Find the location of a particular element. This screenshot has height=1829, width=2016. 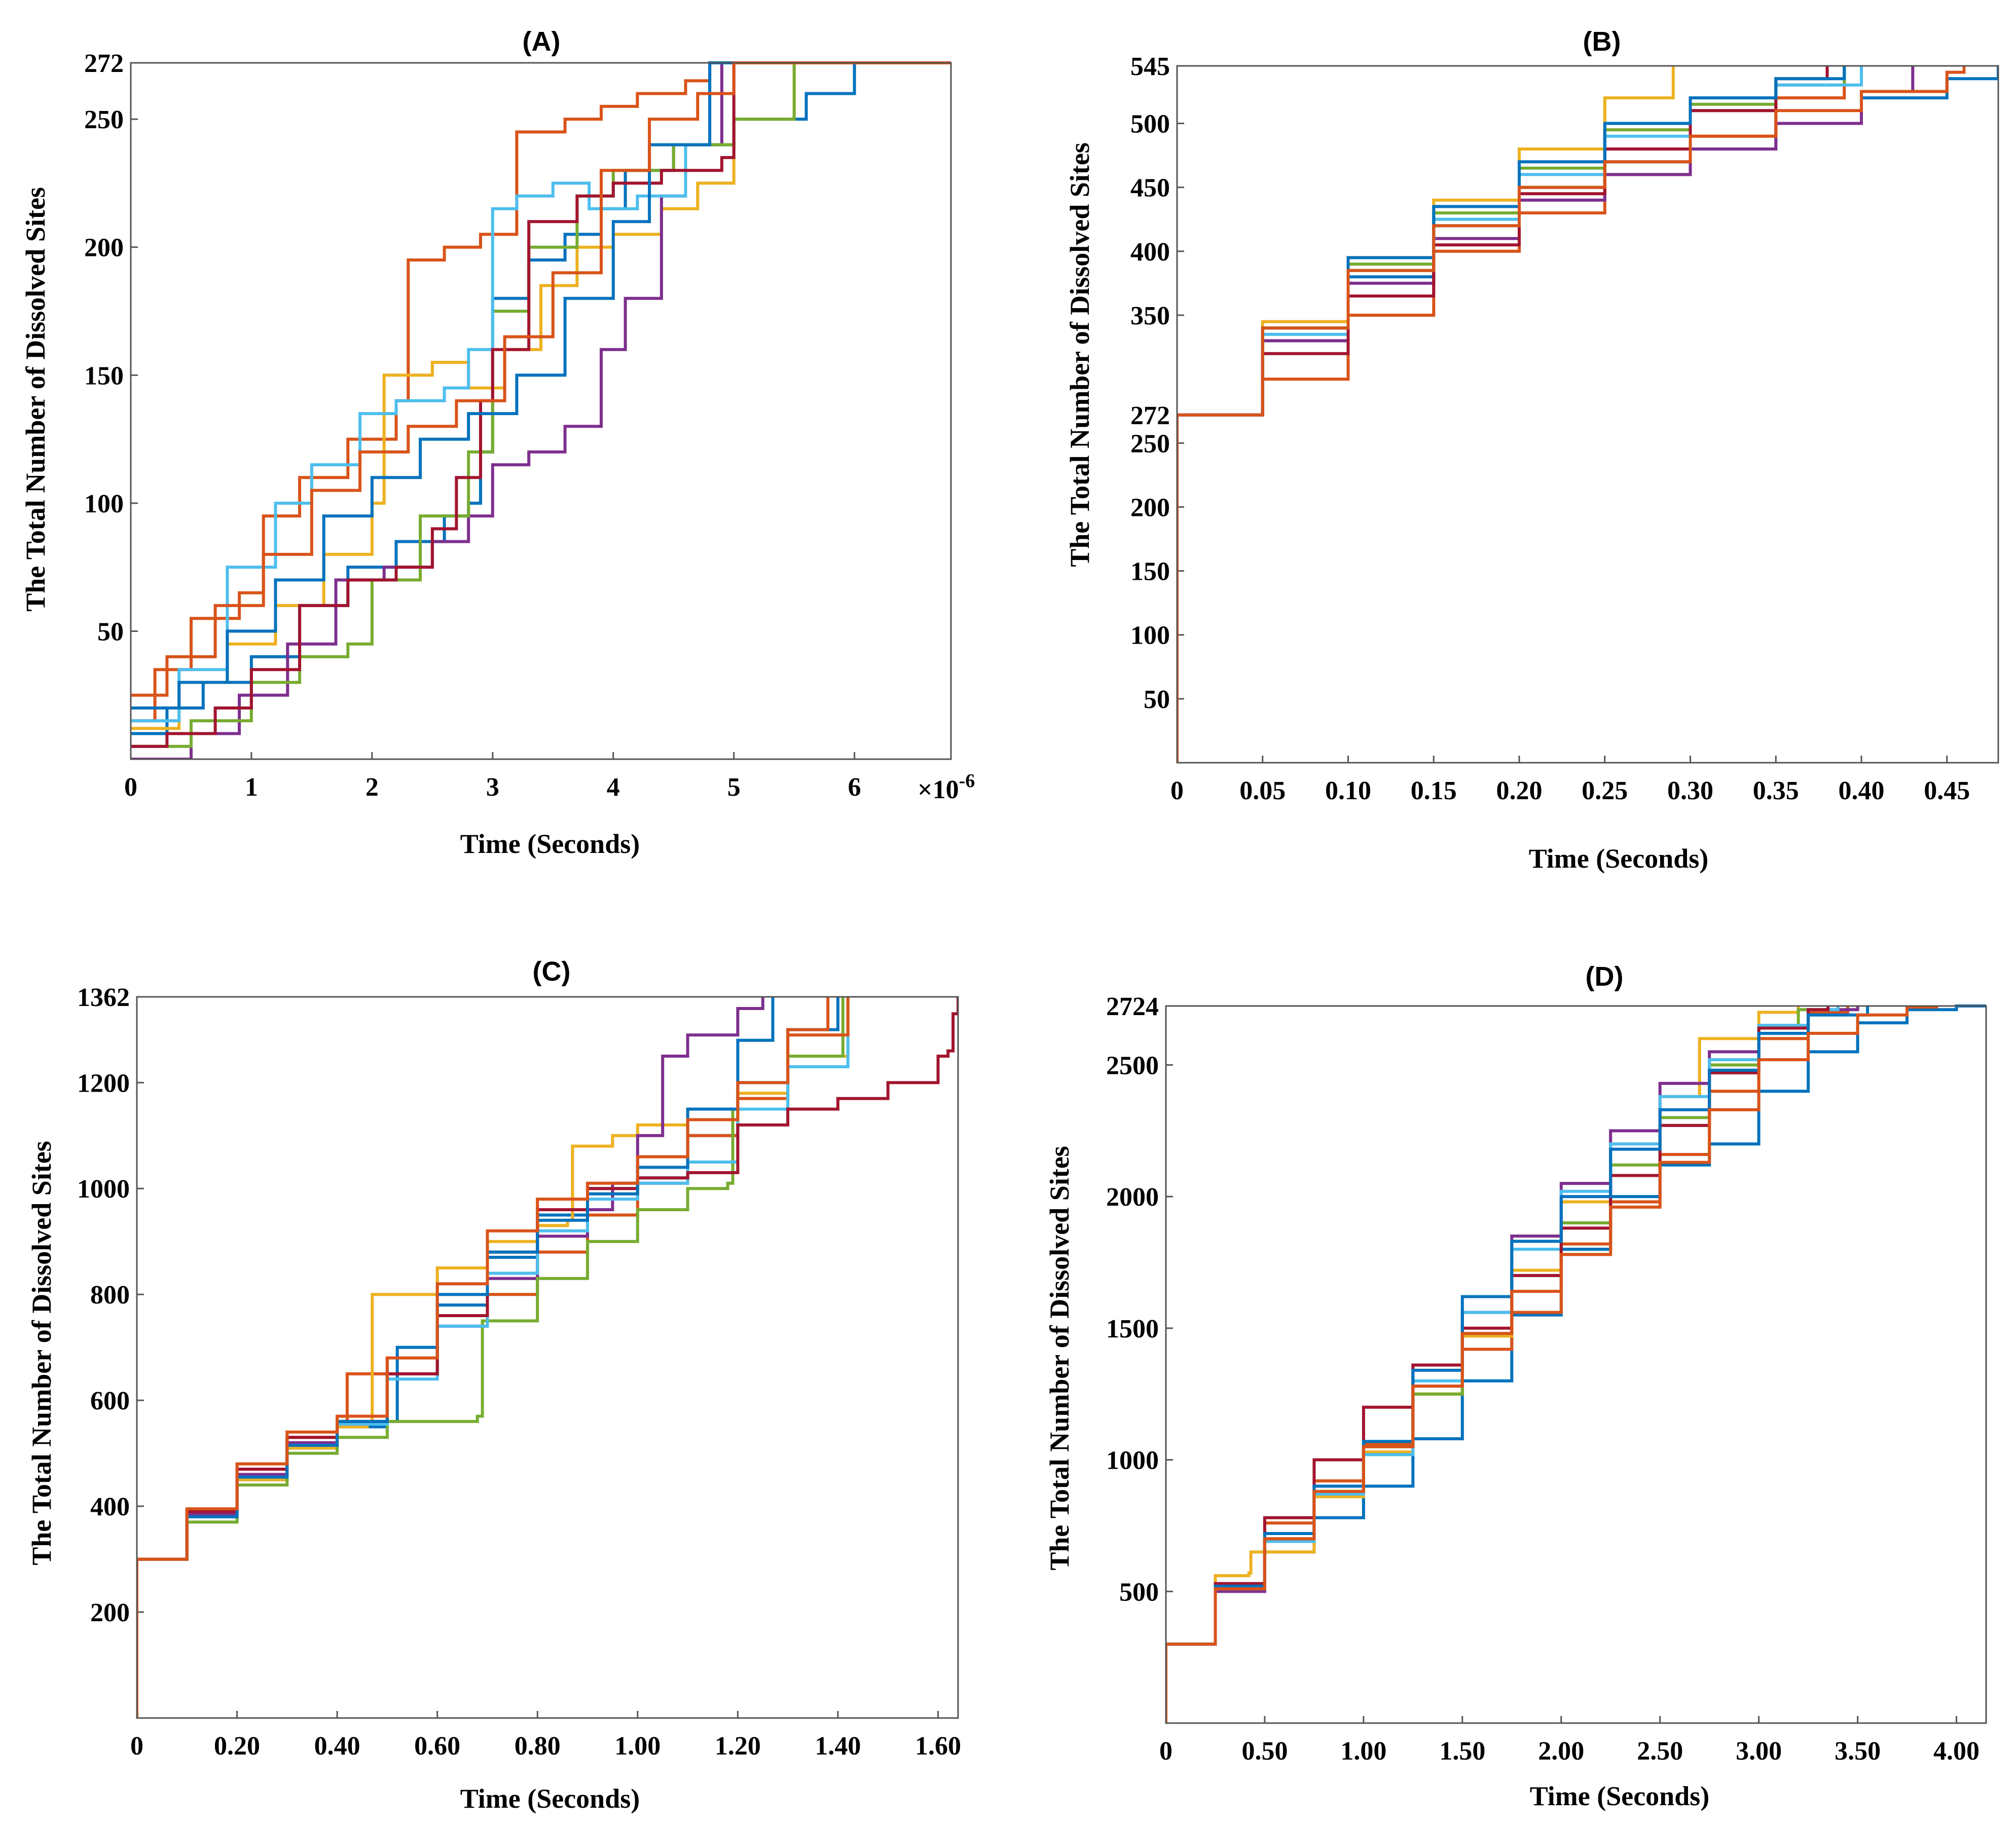

panel-b-x-tick-label: 0.05 is located at coordinates (1262, 790).